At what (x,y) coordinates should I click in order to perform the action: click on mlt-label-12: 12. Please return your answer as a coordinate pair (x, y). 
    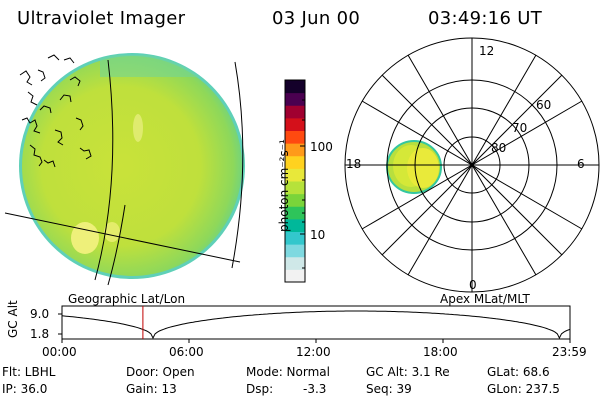
    Looking at the image, I should click on (487, 51).